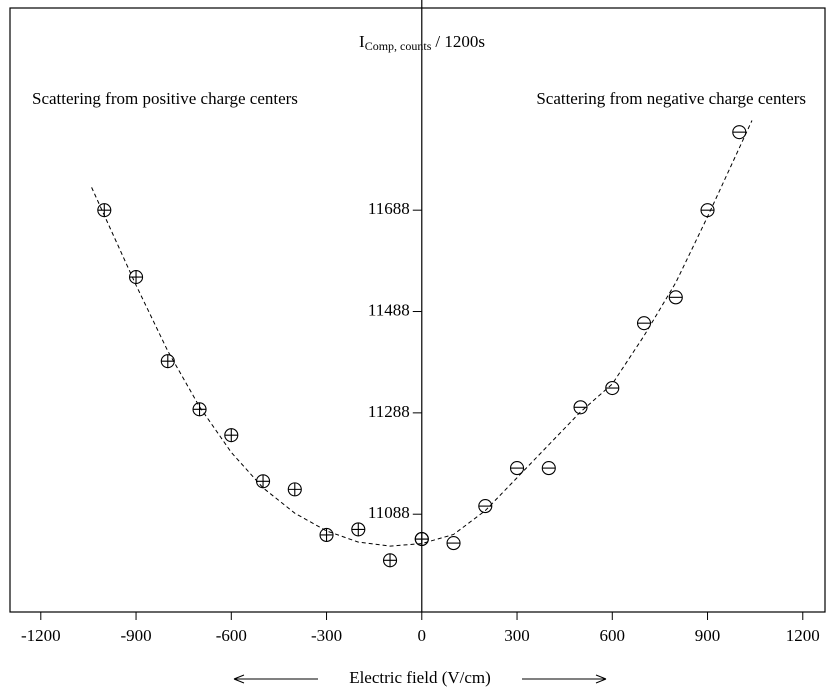 This screenshot has width=826, height=694. Describe the element at coordinates (389, 411) in the screenshot. I see `y-tick-label: 11288` at that location.